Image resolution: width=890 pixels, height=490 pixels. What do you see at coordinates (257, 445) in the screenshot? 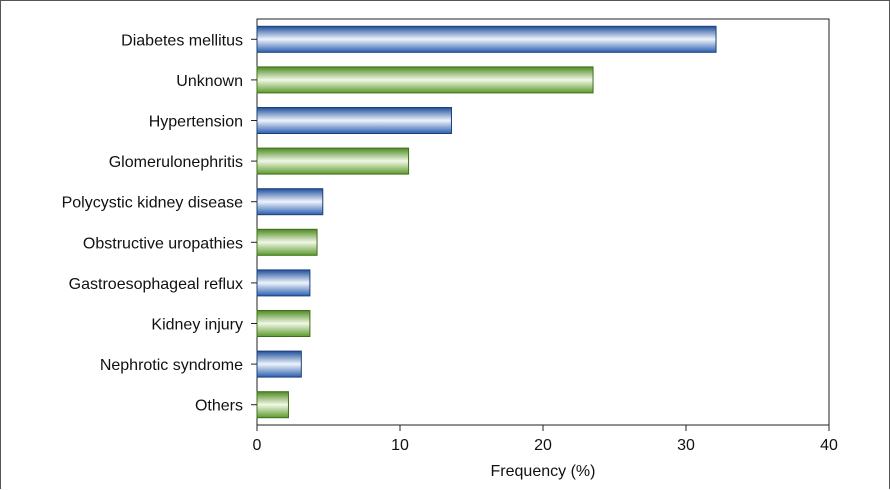
I see `x-tick-label: 0` at bounding box center [257, 445].